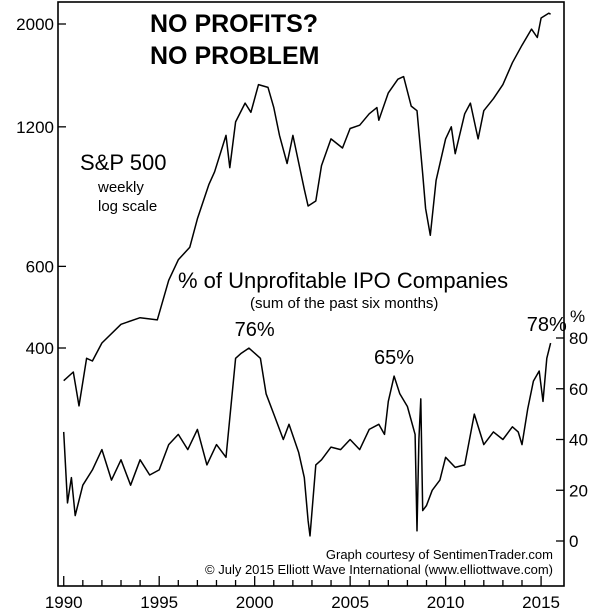  I want to click on right-tick-label: 20, so click(578, 490).